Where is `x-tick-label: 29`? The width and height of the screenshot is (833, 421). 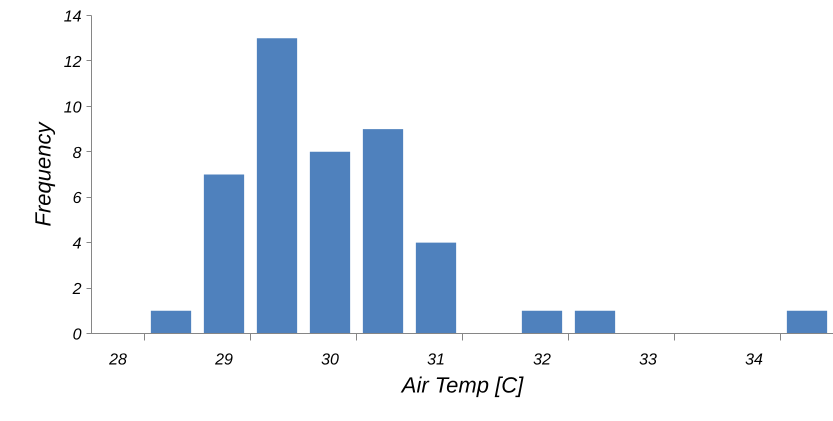
x-tick-label: 29 is located at coordinates (223, 360).